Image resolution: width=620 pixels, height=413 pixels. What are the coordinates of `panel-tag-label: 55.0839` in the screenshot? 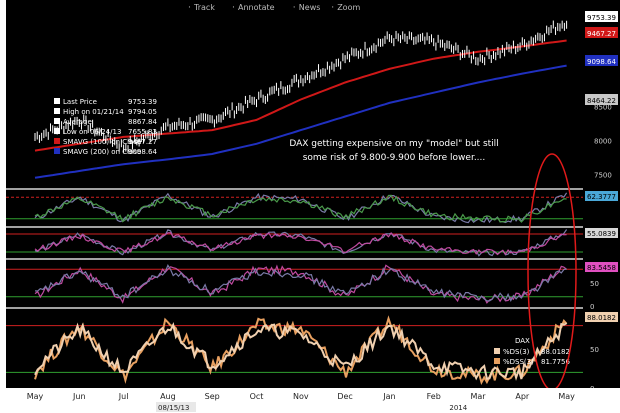 It's located at (601, 234).